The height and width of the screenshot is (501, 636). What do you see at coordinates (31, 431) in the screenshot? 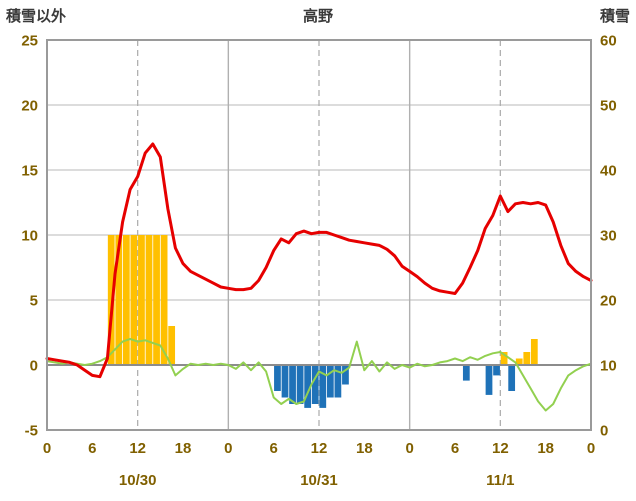
I see `left-tick-label: -5` at bounding box center [31, 431].